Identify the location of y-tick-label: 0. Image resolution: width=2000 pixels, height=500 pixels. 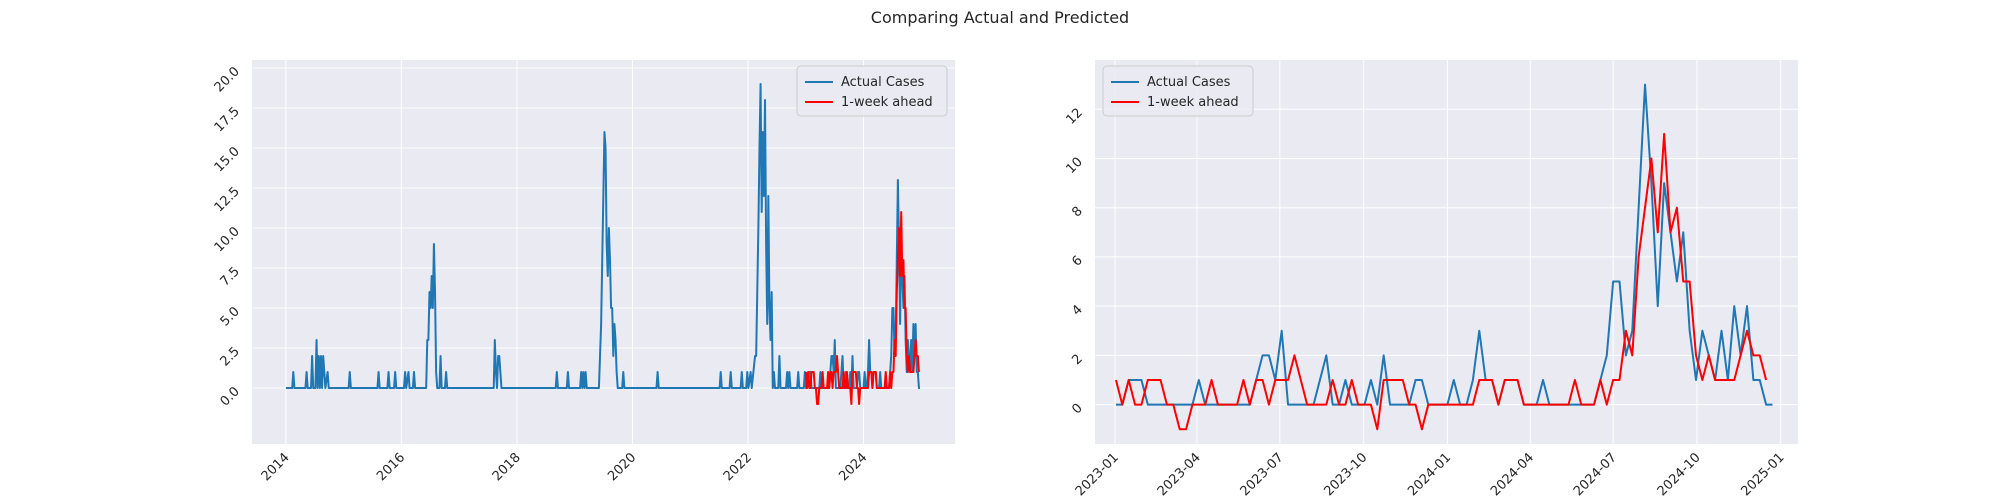
(1077, 409).